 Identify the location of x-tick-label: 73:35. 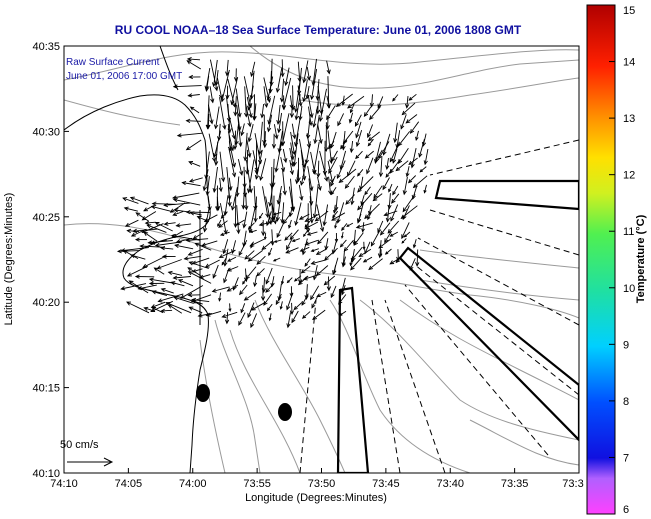
(515, 484).